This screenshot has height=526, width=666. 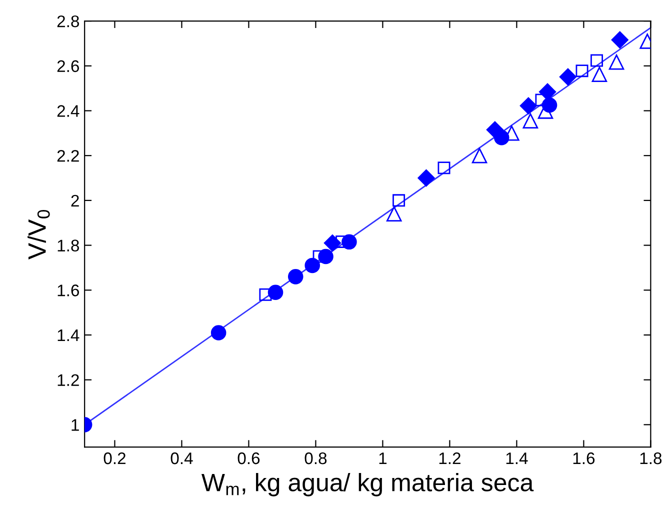 I want to click on x-tick-label: 1.4, so click(x=517, y=458).